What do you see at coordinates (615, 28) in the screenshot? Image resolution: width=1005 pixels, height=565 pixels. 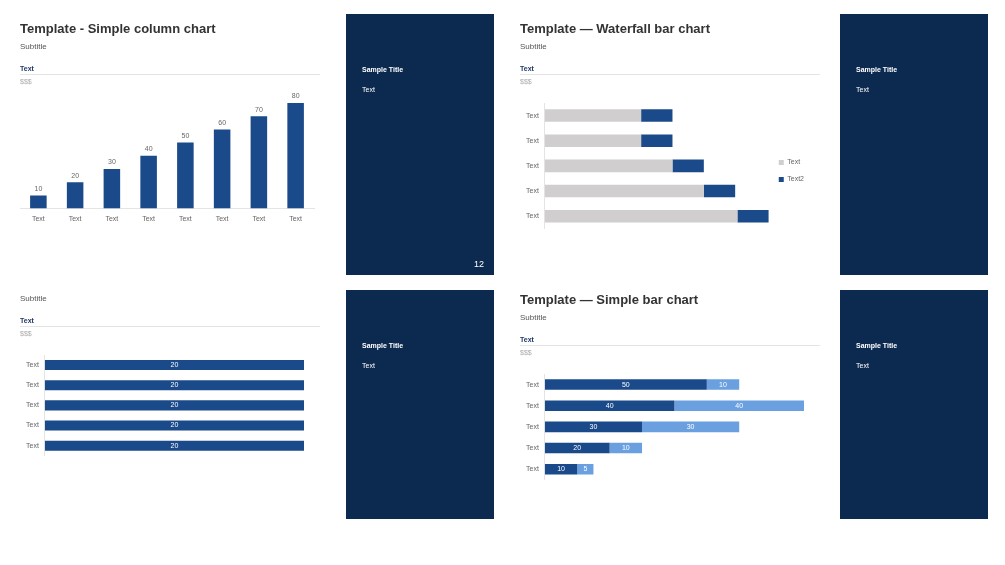 I see `chart-title: Template — Waterfall bar chart` at bounding box center [615, 28].